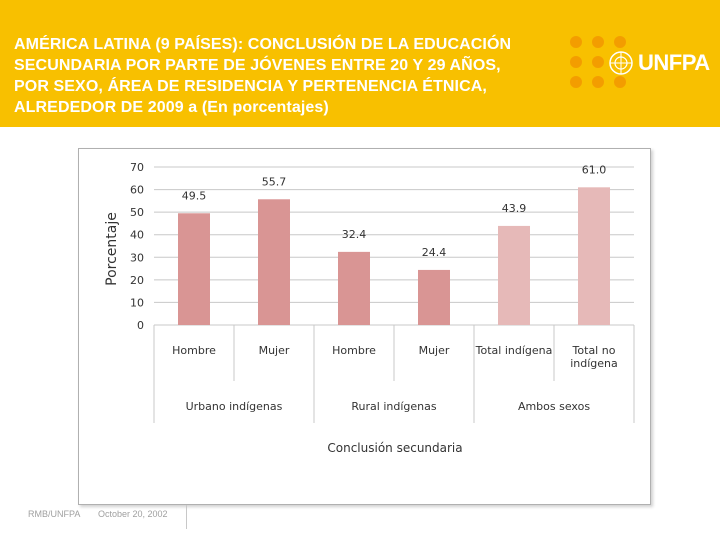 The height and width of the screenshot is (540, 720). I want to click on x-category-label: Total indígena, so click(514, 350).